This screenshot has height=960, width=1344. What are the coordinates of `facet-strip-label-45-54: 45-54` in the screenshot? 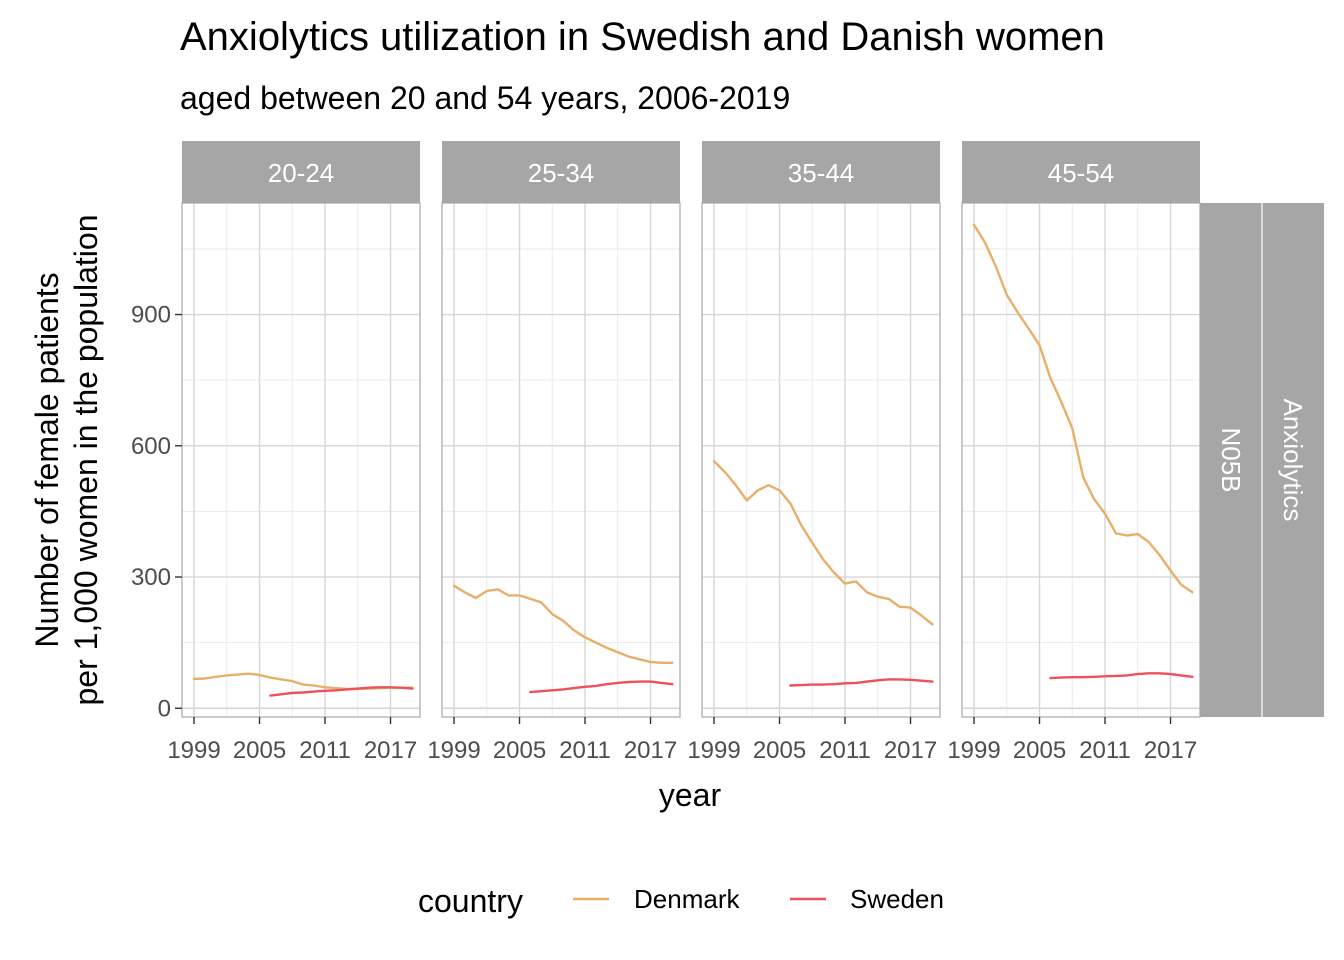 It's located at (1081, 173).